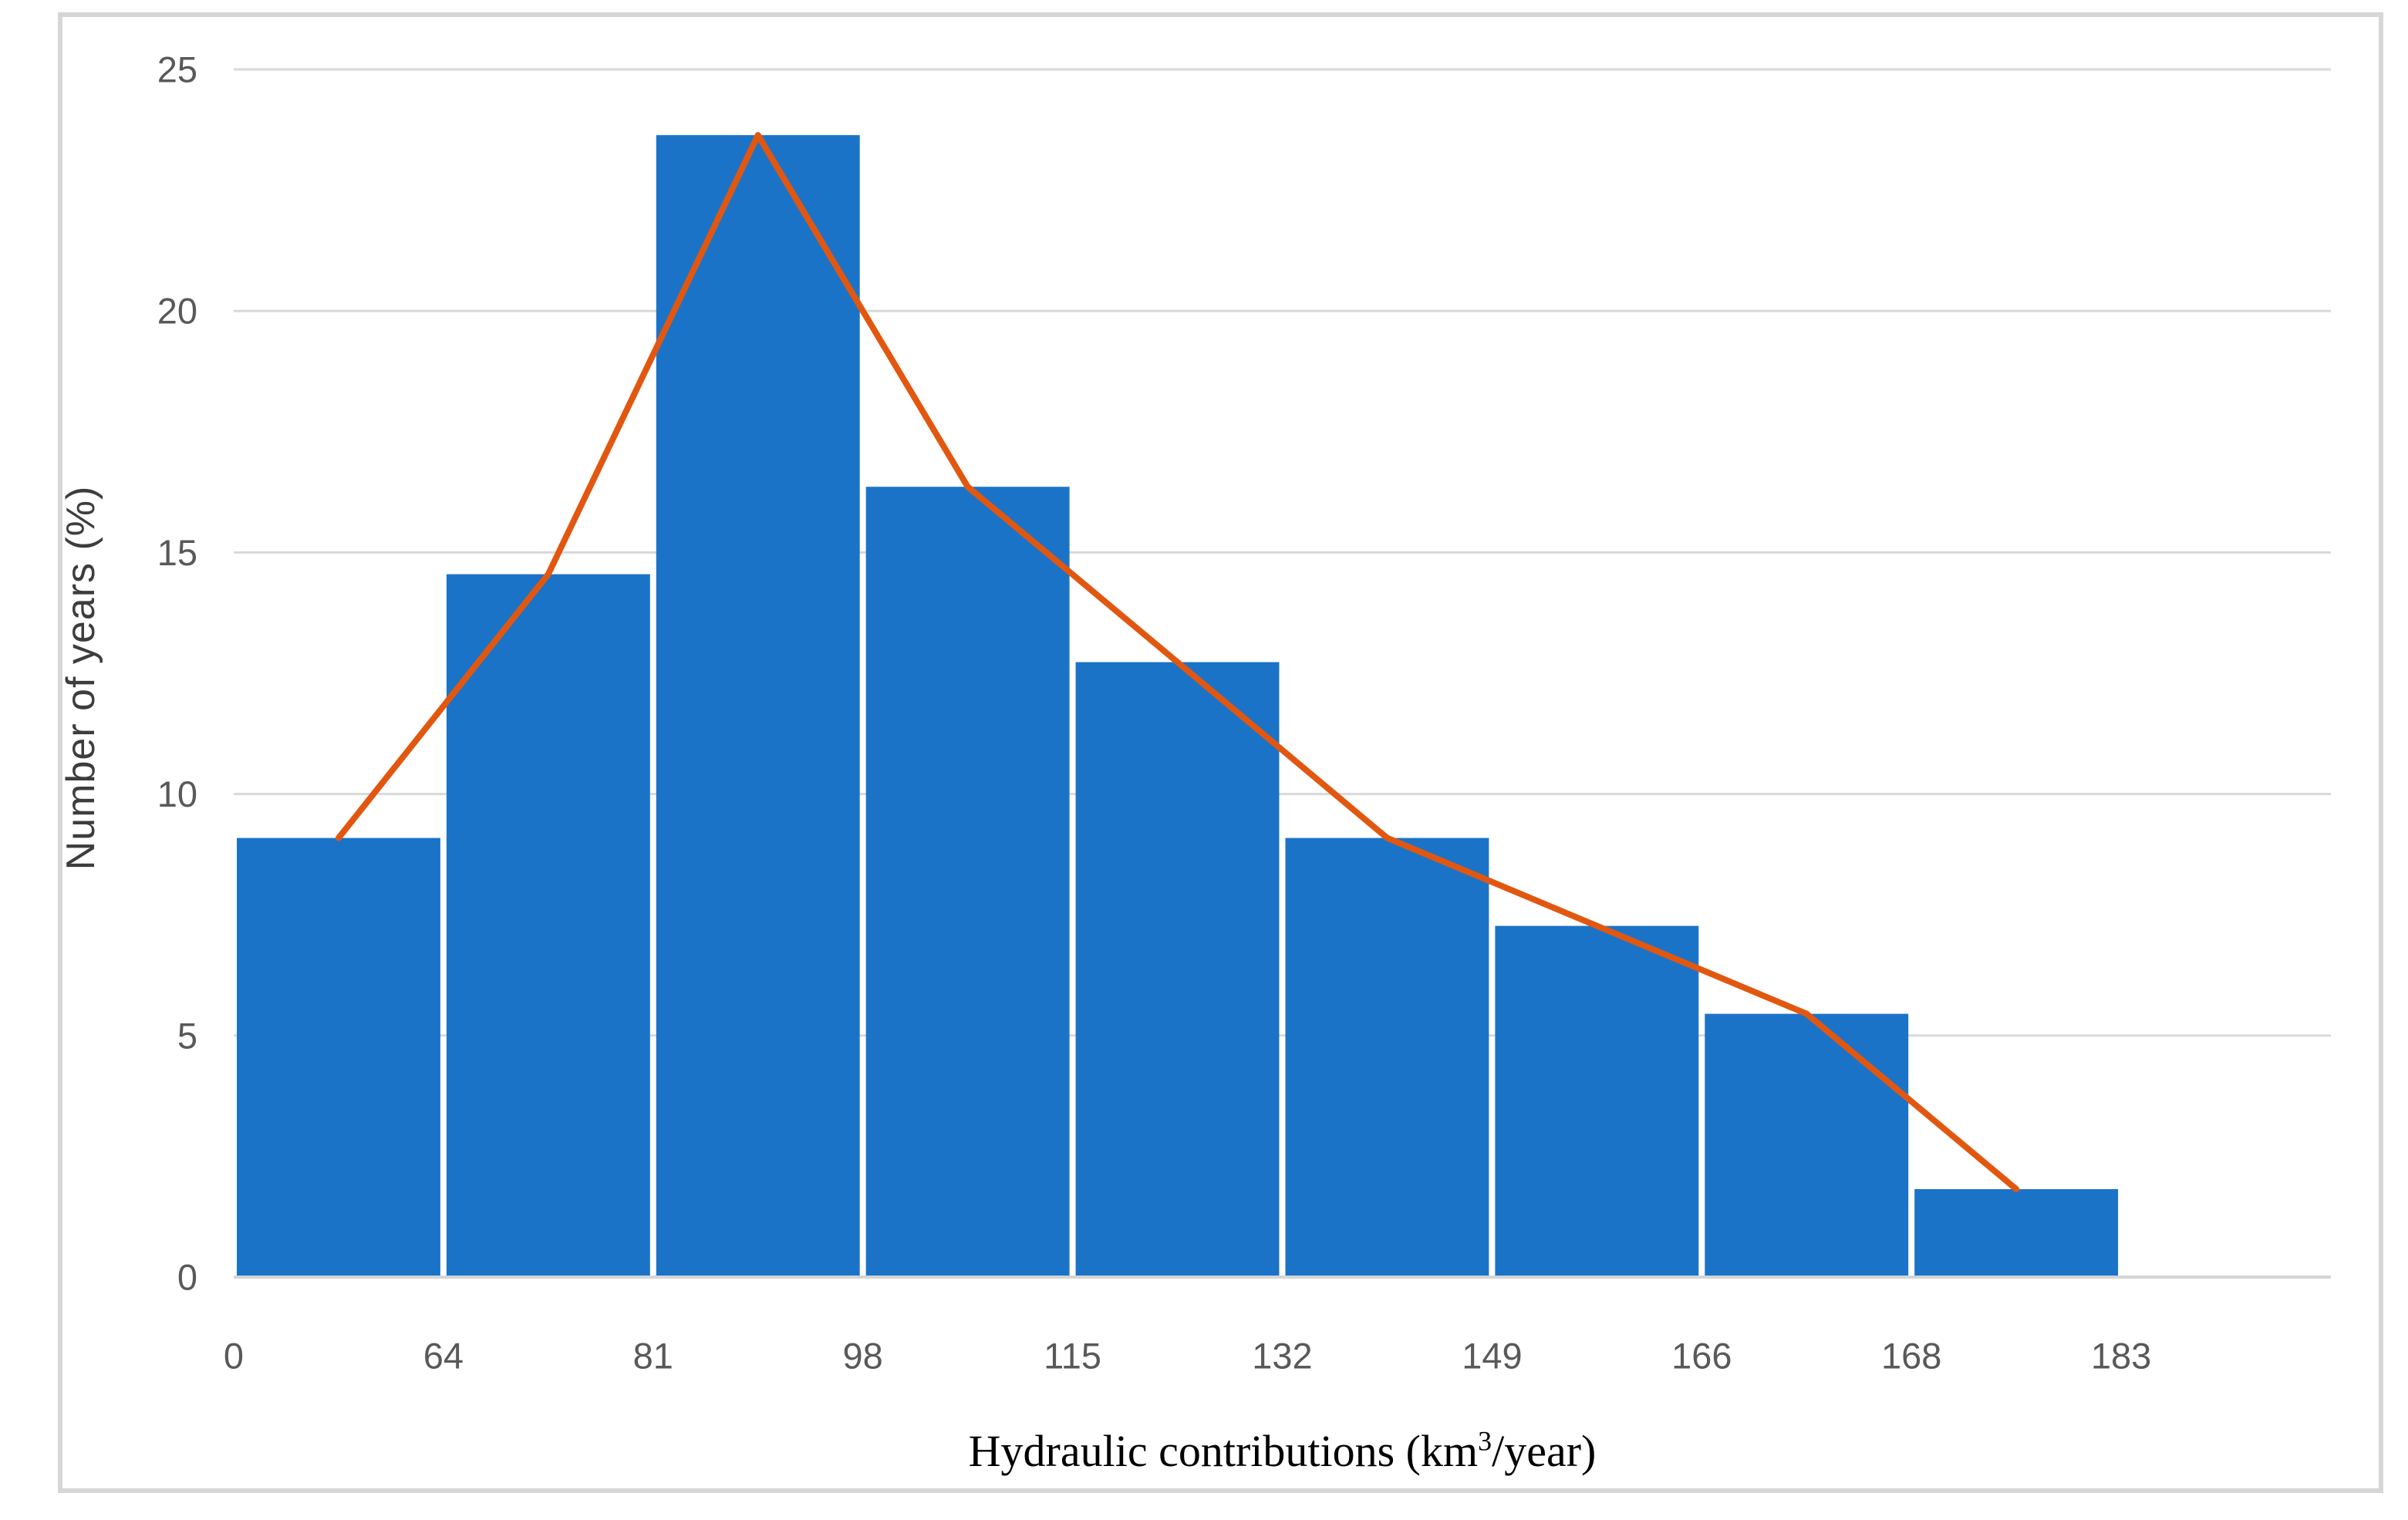 This screenshot has width=2408, height=1520. I want to click on x-axis-title-suffix: /year), so click(1544, 1451).